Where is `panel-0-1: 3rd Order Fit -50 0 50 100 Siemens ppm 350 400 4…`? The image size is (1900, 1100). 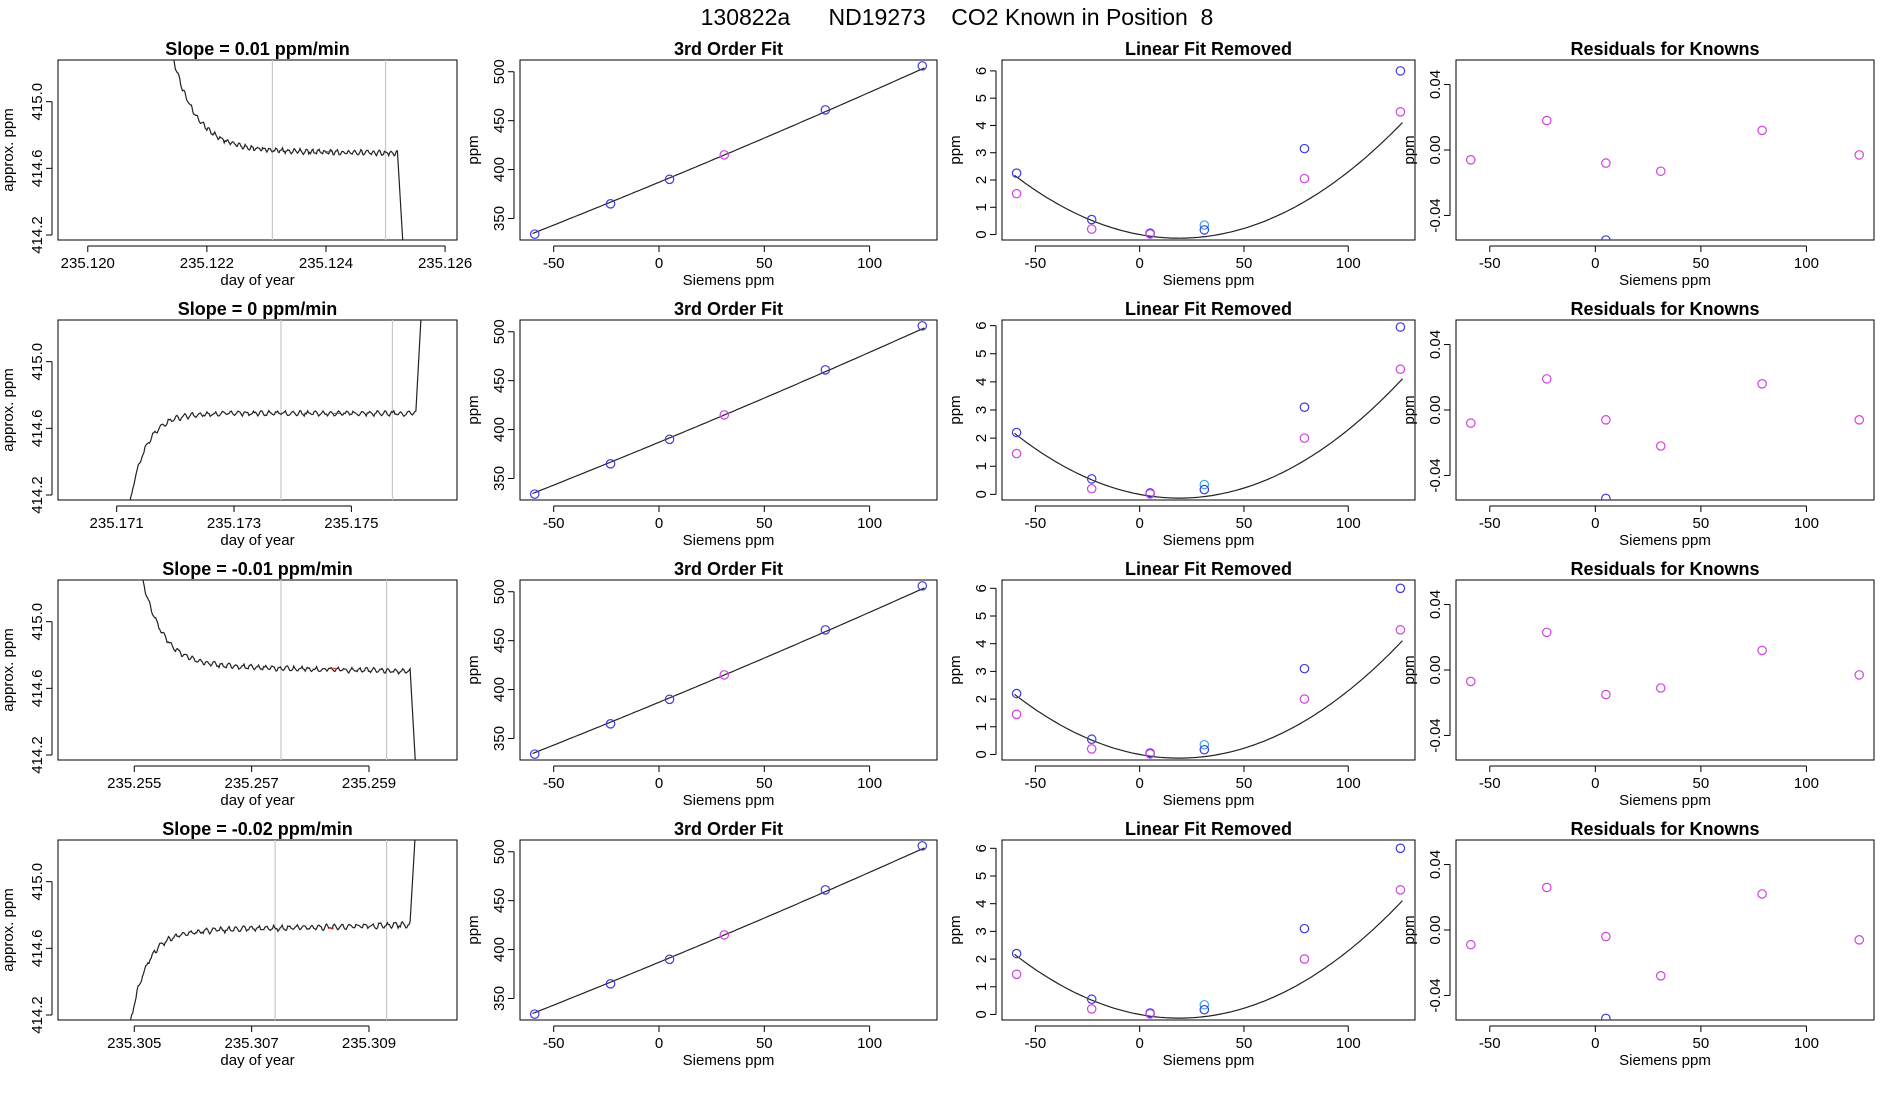 panel-0-1: 3rd Order Fit -50 0 50 100 Siemens ppm 350 400 4… is located at coordinates (701, 164).